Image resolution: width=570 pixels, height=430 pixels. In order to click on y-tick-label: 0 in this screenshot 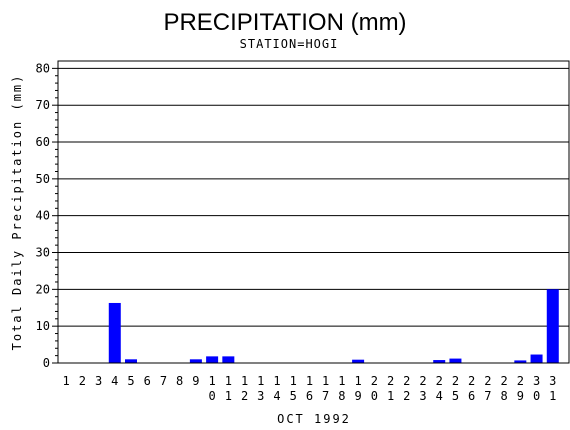, I will do `click(46, 363)`.